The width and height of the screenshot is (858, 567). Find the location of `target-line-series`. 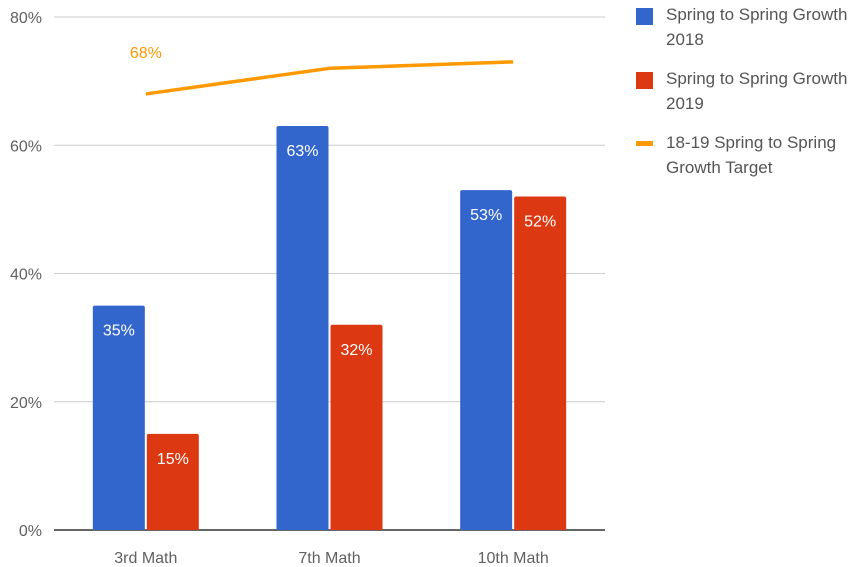

target-line-series is located at coordinates (329, 78).